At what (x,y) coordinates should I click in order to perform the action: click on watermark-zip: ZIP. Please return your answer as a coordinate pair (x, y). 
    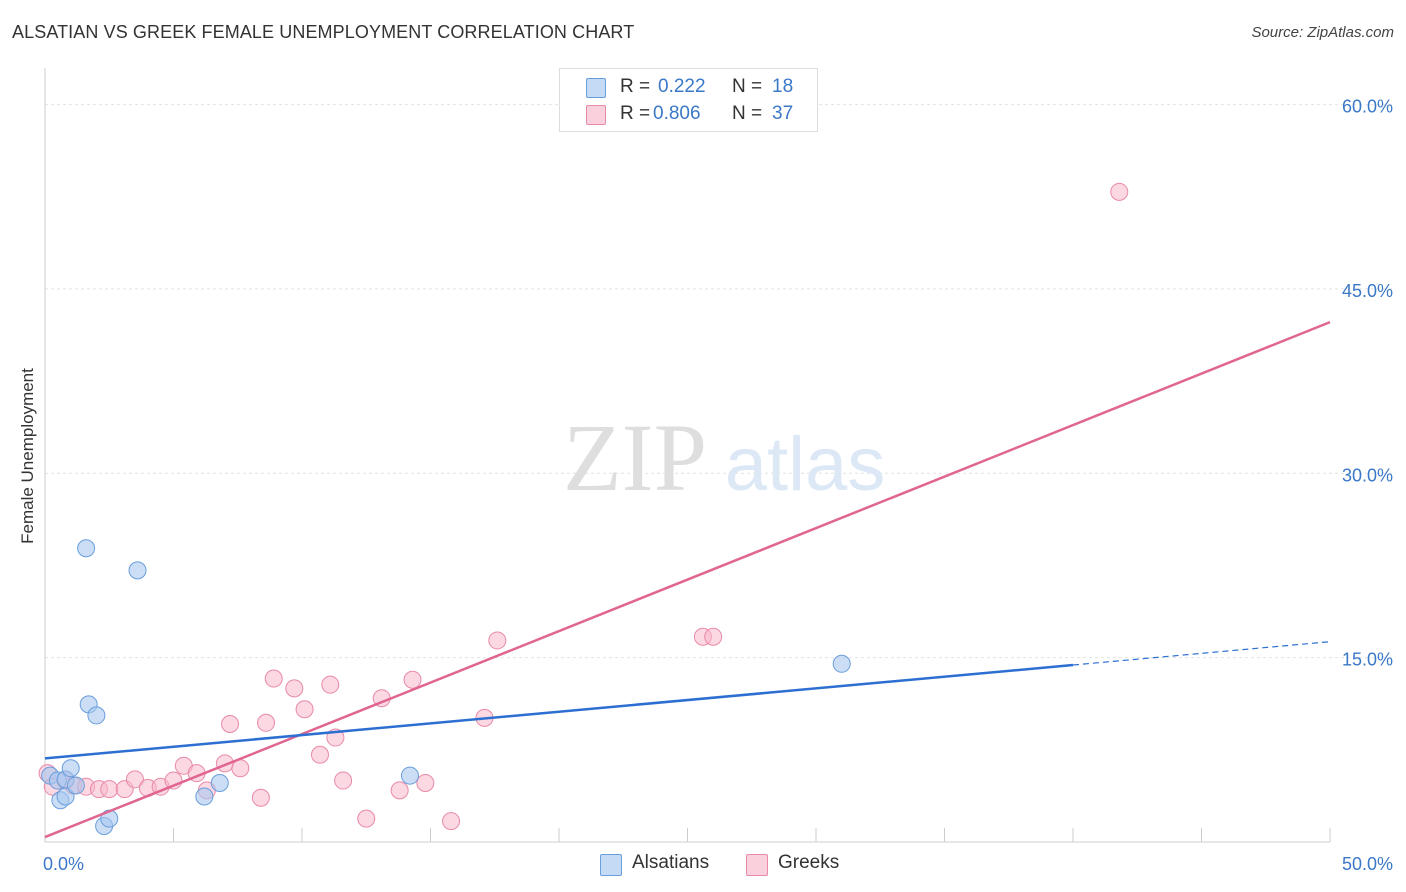
    Looking at the image, I should click on (635, 457).